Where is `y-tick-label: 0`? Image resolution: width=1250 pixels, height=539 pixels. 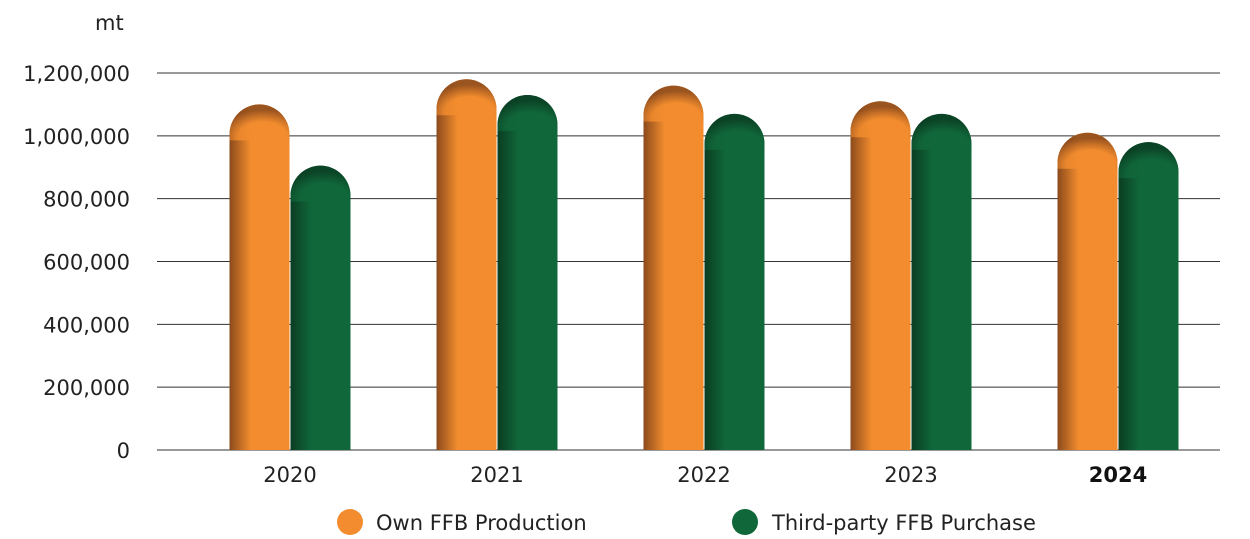 y-tick-label: 0 is located at coordinates (123, 451).